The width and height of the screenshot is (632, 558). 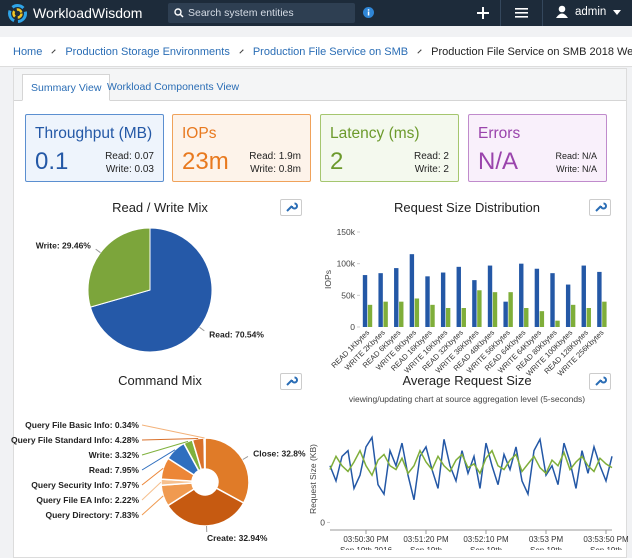 I want to click on search-icon, so click(x=179, y=13).